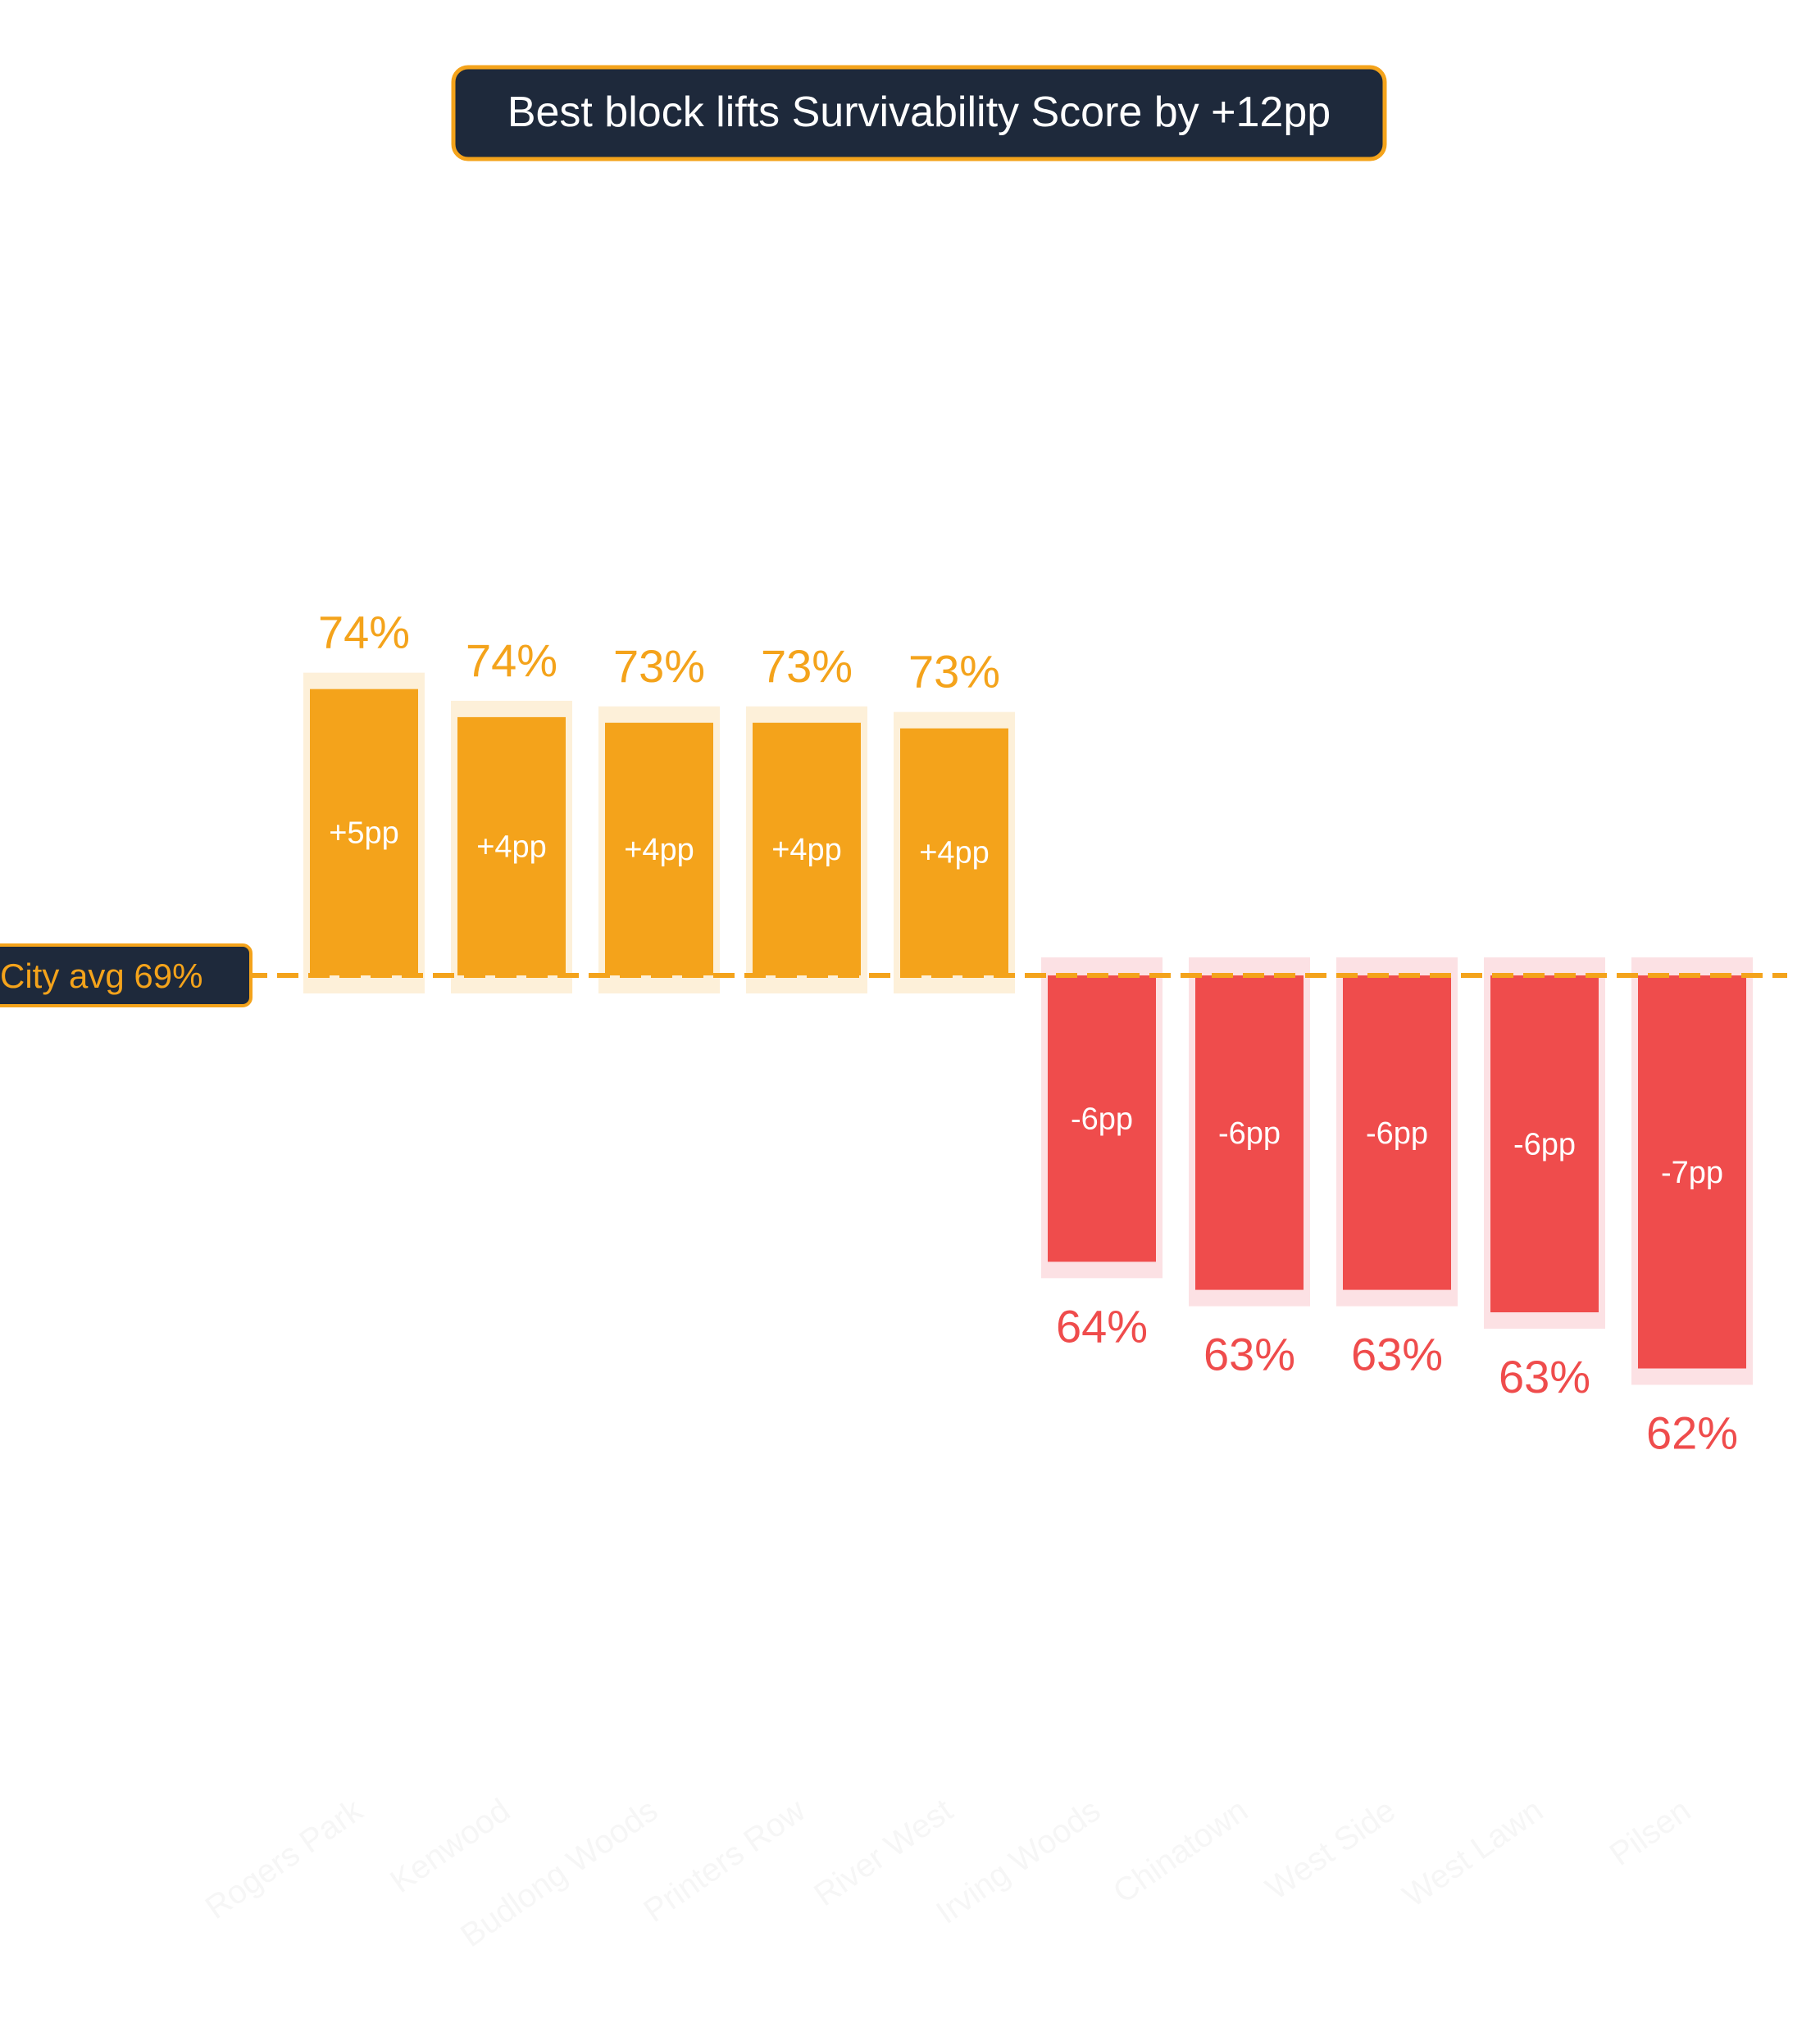 This screenshot has height=2041, width=1820. I want to click on bar-value-label: 64%, so click(1102, 1326).